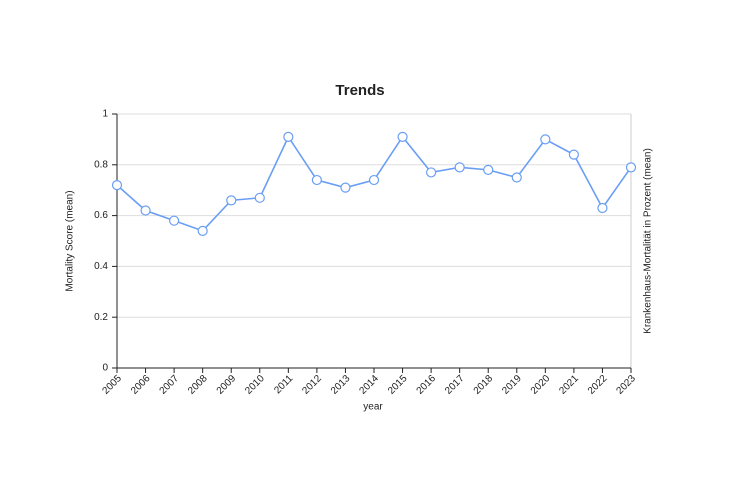  Describe the element at coordinates (70, 240) in the screenshot. I see `y-axis-label: Mortality Score (mean)` at that location.